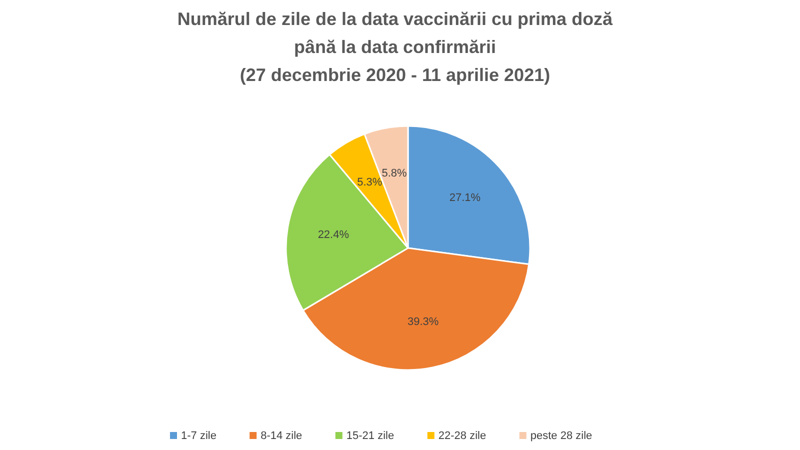  Describe the element at coordinates (465, 198) in the screenshot. I see `data-label: 27.1%` at that location.